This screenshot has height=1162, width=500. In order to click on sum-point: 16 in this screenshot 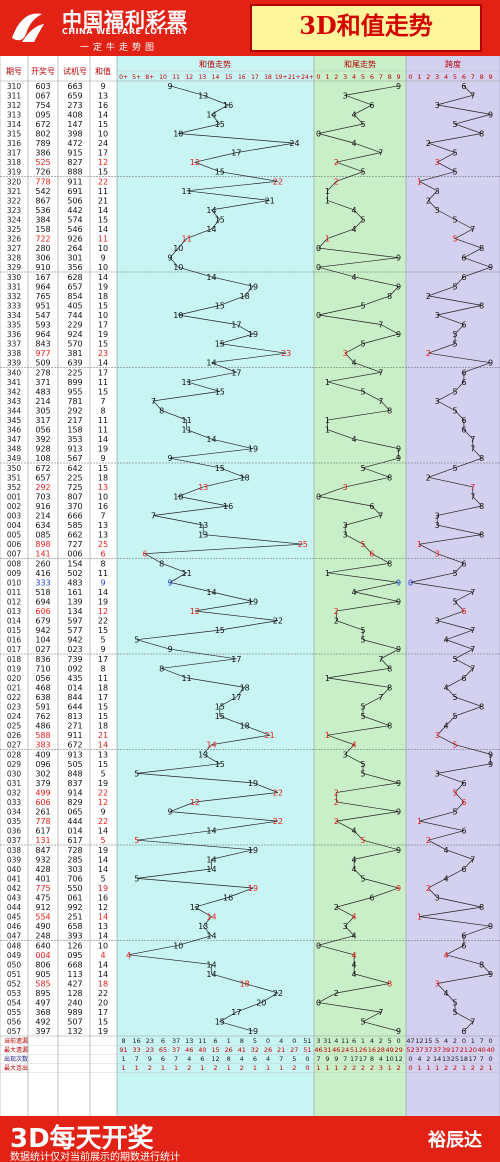, I will do `click(228, 898)`.